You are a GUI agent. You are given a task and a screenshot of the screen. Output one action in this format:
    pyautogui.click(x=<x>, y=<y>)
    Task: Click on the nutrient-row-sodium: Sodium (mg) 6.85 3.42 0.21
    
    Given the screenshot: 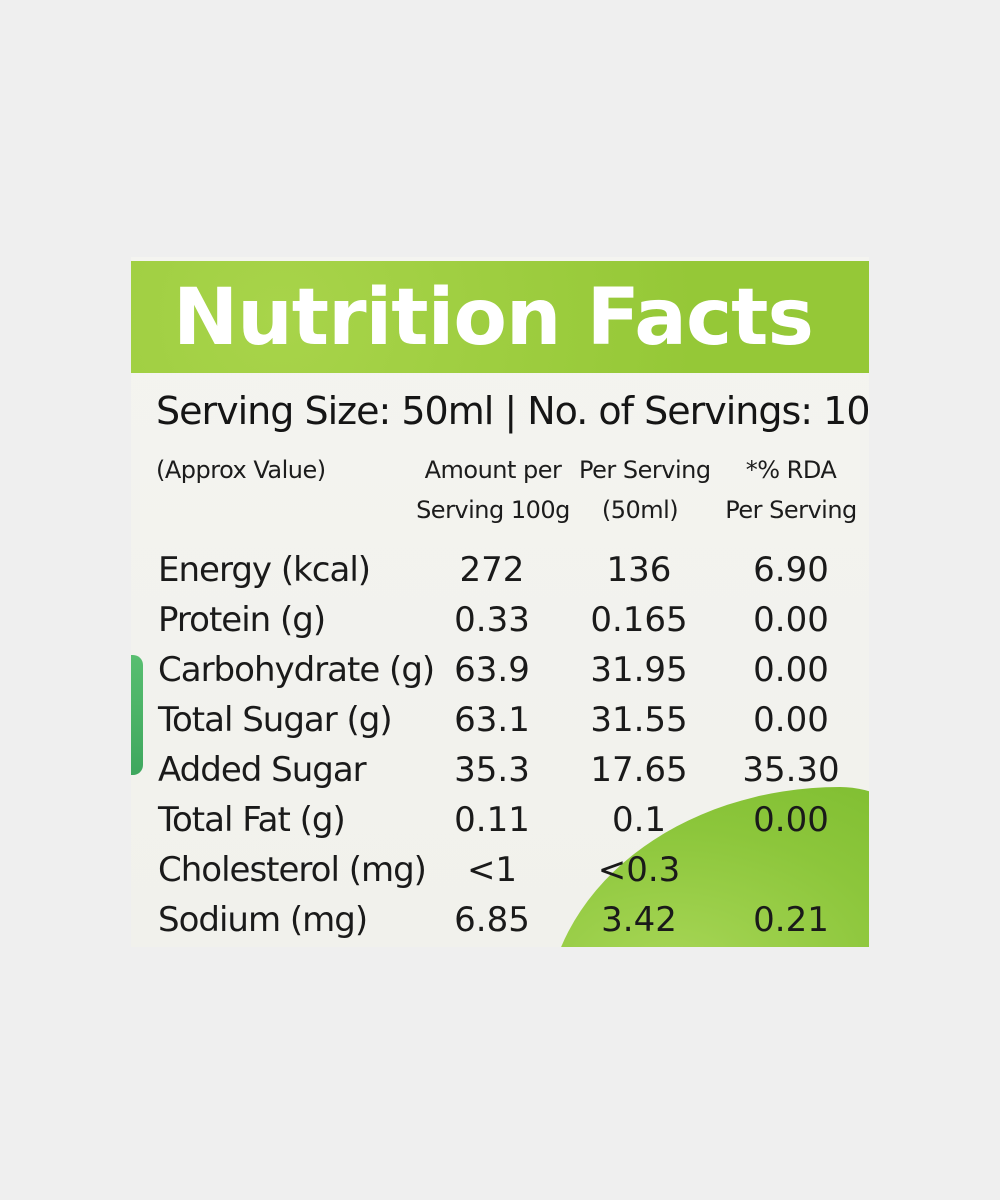 What is the action you would take?
    pyautogui.click(x=500, y=920)
    